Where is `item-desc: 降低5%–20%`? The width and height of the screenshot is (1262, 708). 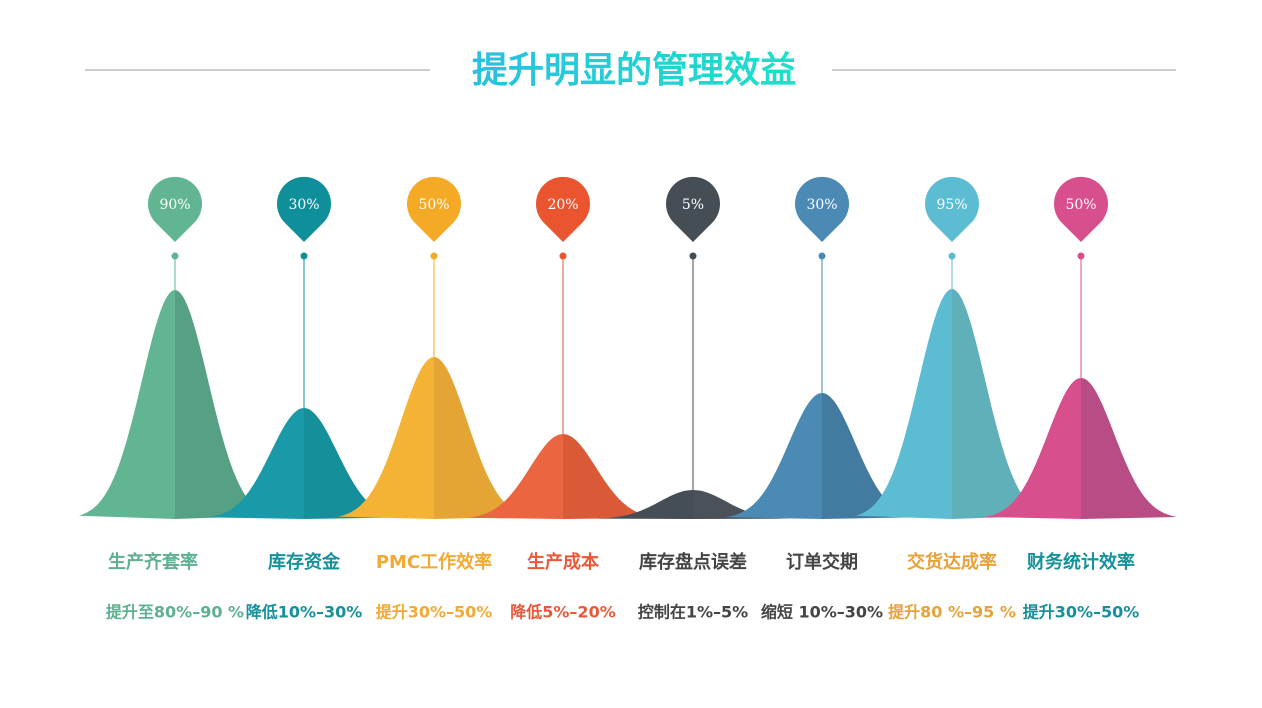
item-desc: 降低5%–20% is located at coordinates (562, 612).